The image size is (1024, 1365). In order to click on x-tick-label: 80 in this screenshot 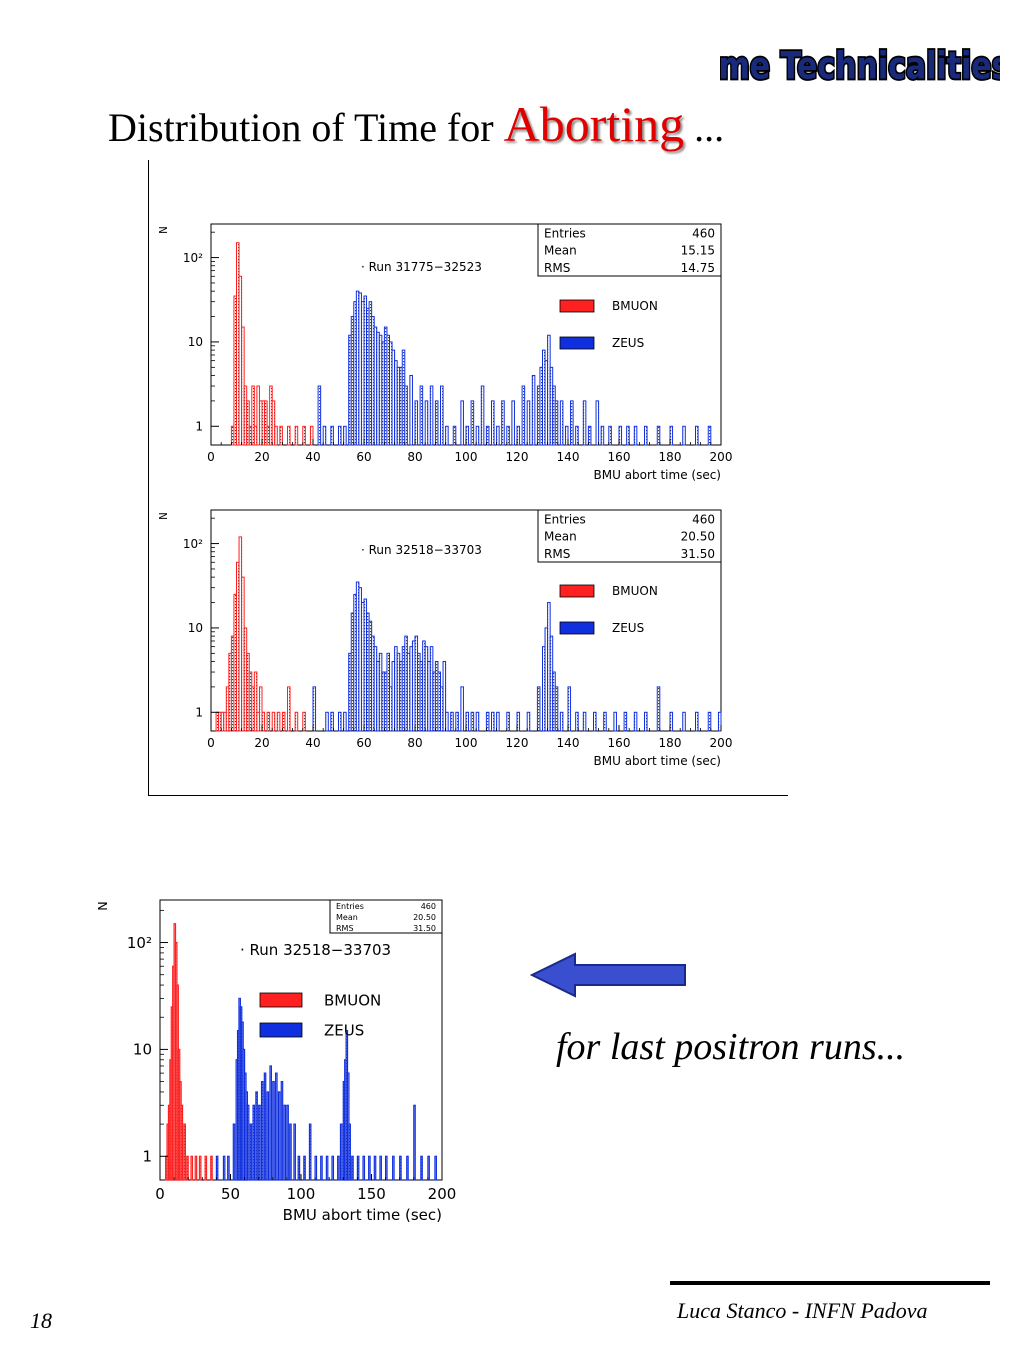, I will do `click(414, 743)`.